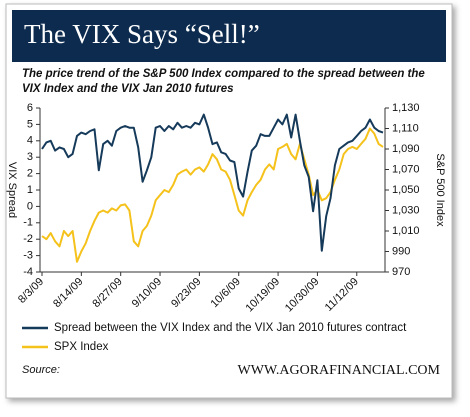 This screenshot has width=470, height=417. I want to click on y2-axis-label: S&P 500 Index, so click(440, 190).